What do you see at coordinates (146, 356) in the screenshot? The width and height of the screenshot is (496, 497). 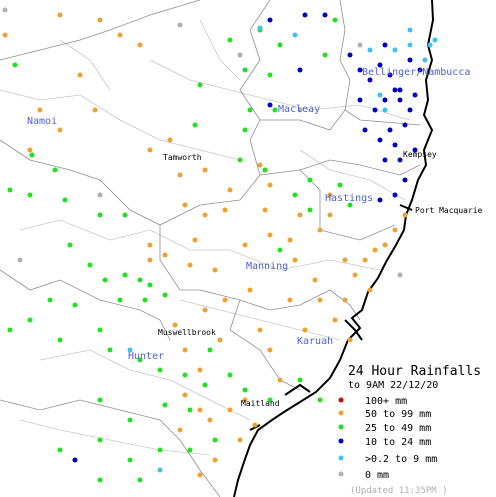 I see `place-label: Hunter` at bounding box center [146, 356].